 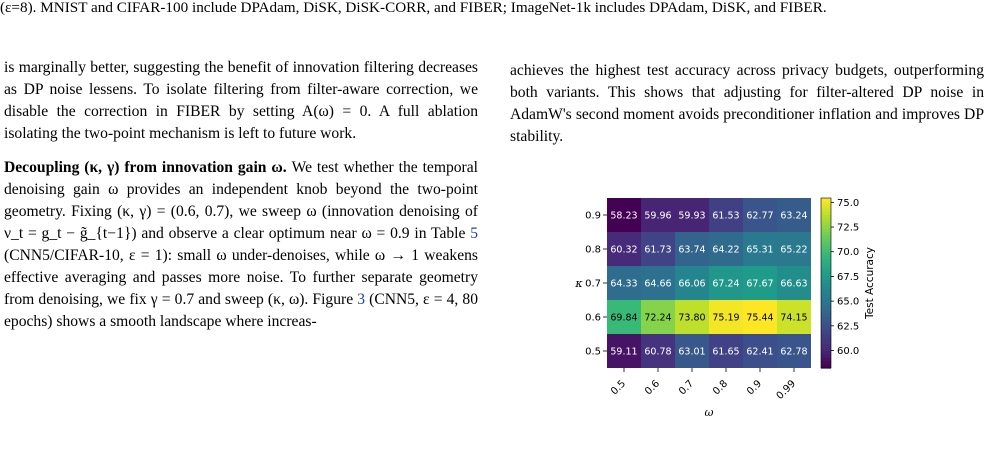 I want to click on cell-value-label: 59.96, so click(x=657, y=216).